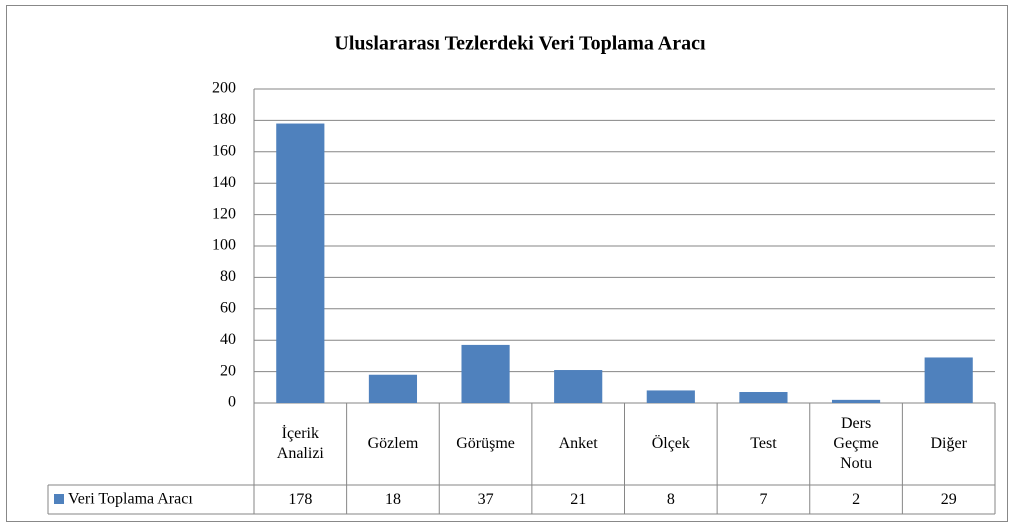  What do you see at coordinates (228, 339) in the screenshot?
I see `y-tick-label: 40` at bounding box center [228, 339].